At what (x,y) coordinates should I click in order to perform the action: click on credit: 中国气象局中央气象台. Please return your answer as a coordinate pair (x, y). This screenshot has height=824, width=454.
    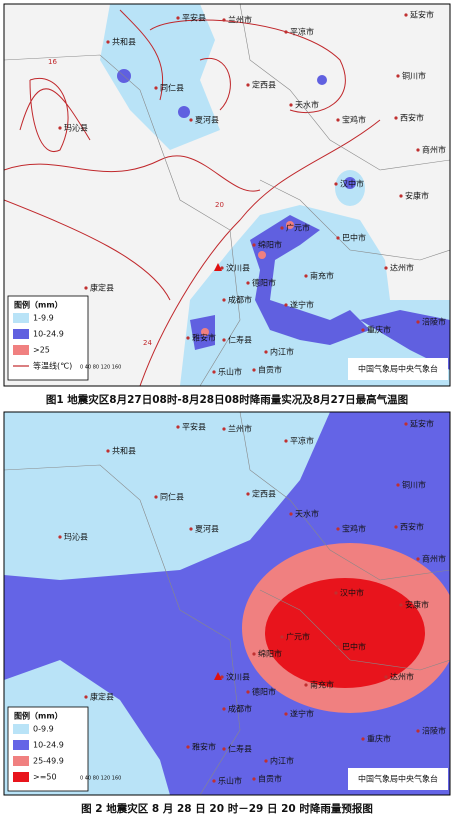
    Looking at the image, I should click on (398, 369).